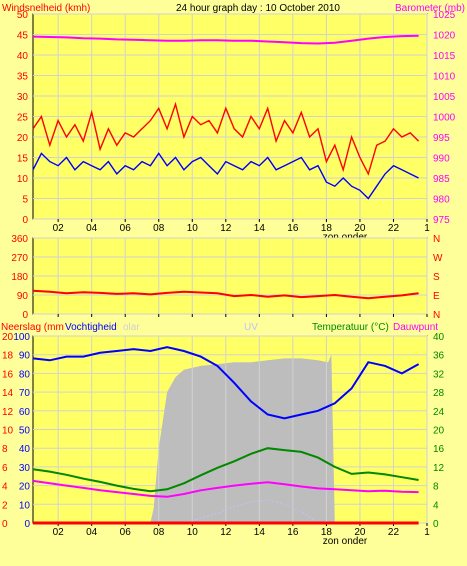 This screenshot has height=566, width=467. I want to click on uv-line, so click(251, 511).